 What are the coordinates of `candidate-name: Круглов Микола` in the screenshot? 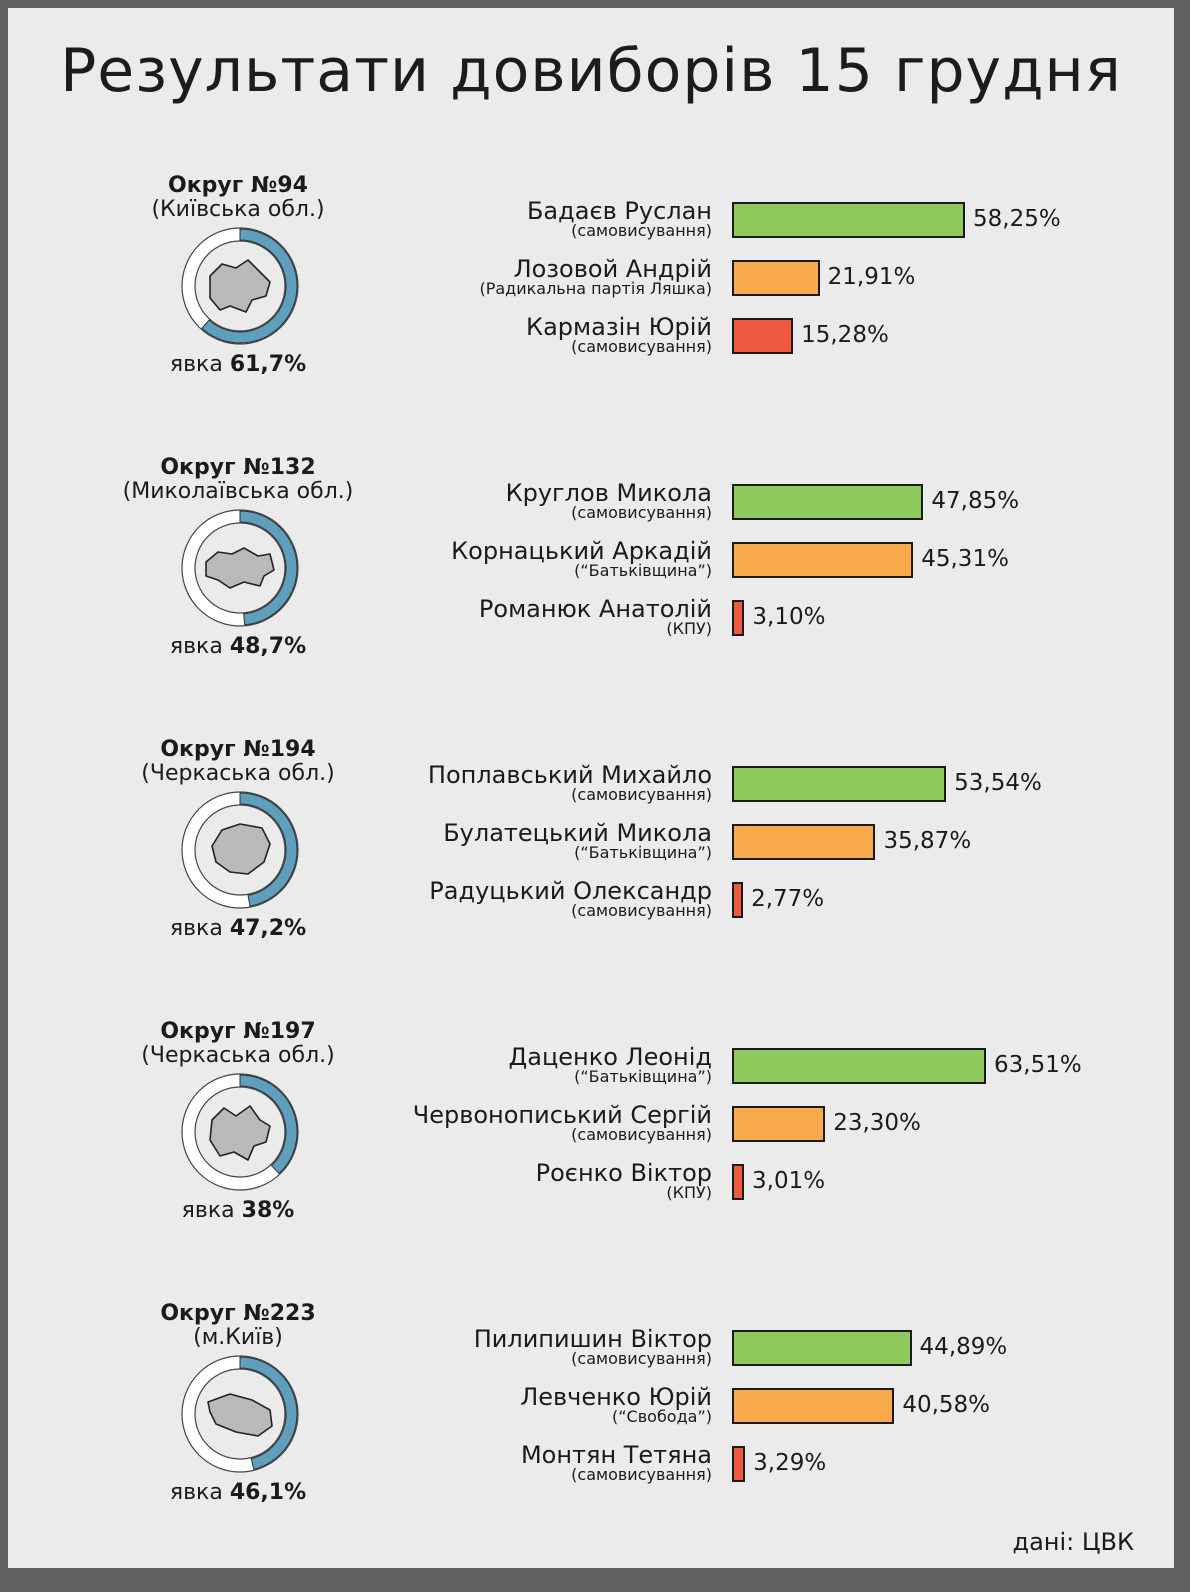 It's located at (608, 493).